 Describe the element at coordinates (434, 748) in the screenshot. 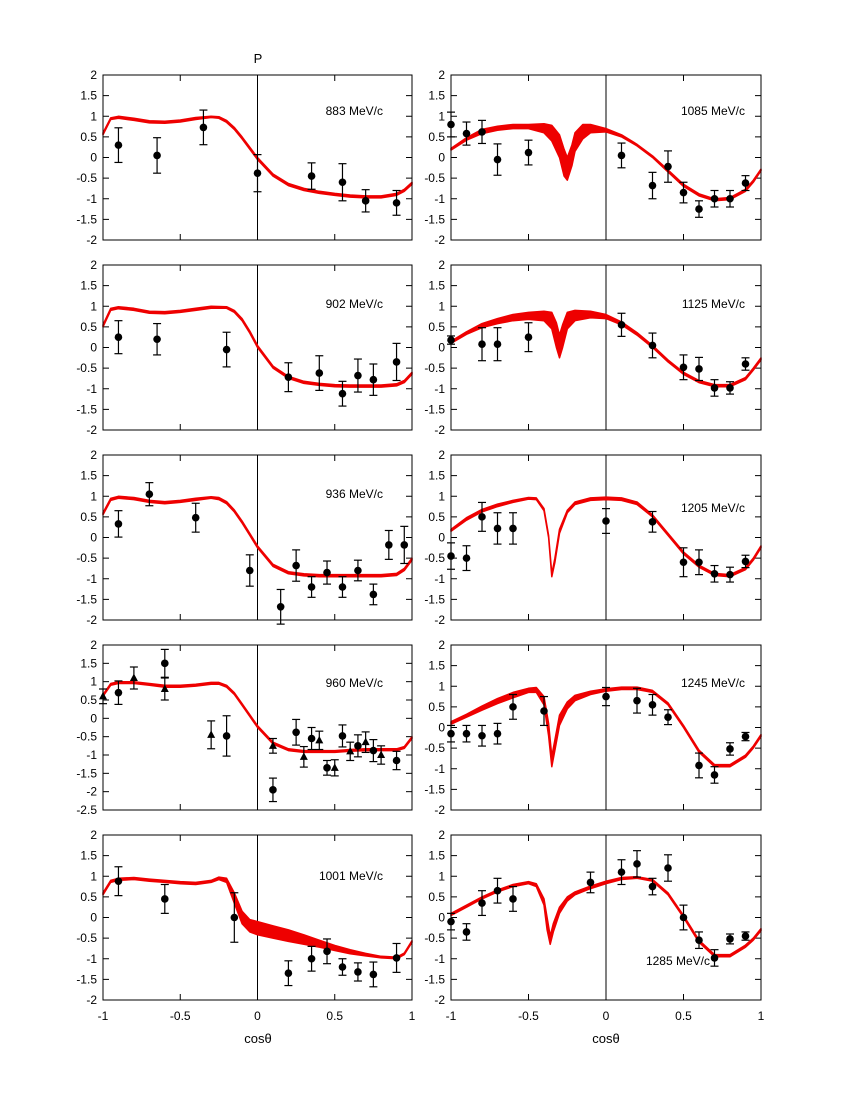

I see `y-tick-label: -0.5` at that location.